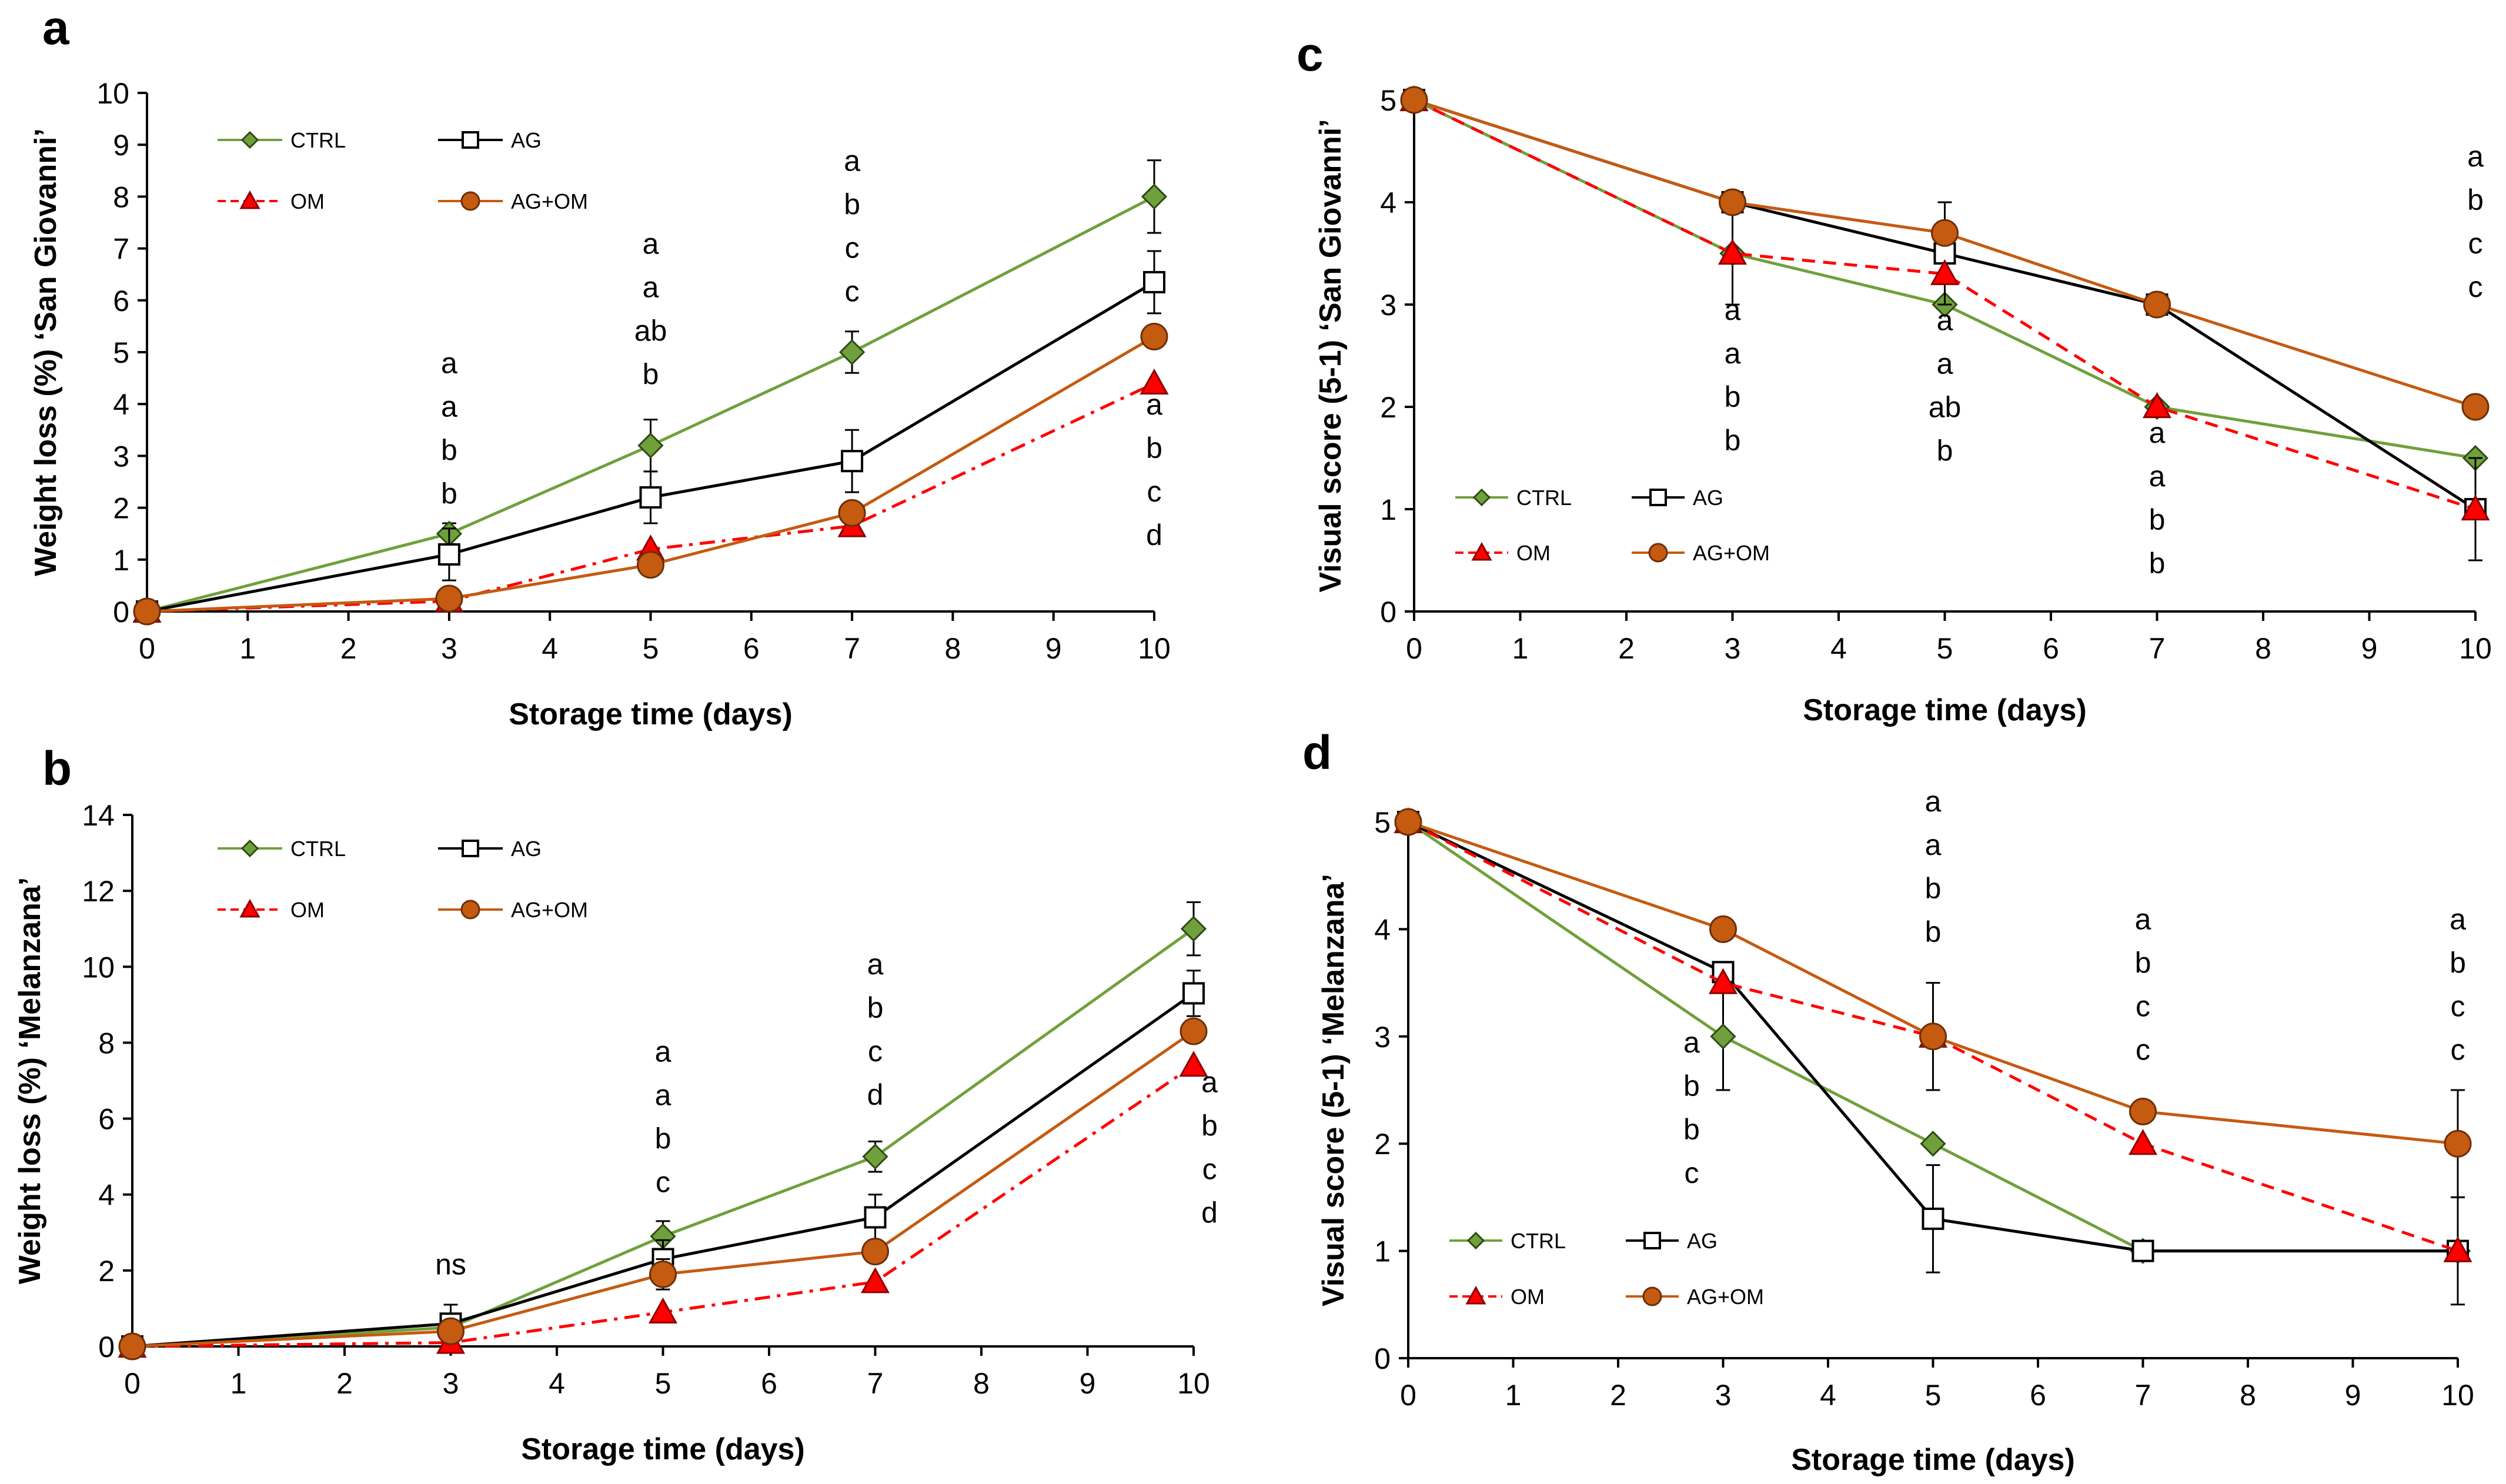  Describe the element at coordinates (121, 197) in the screenshot. I see `y-tick-label: 8` at that location.